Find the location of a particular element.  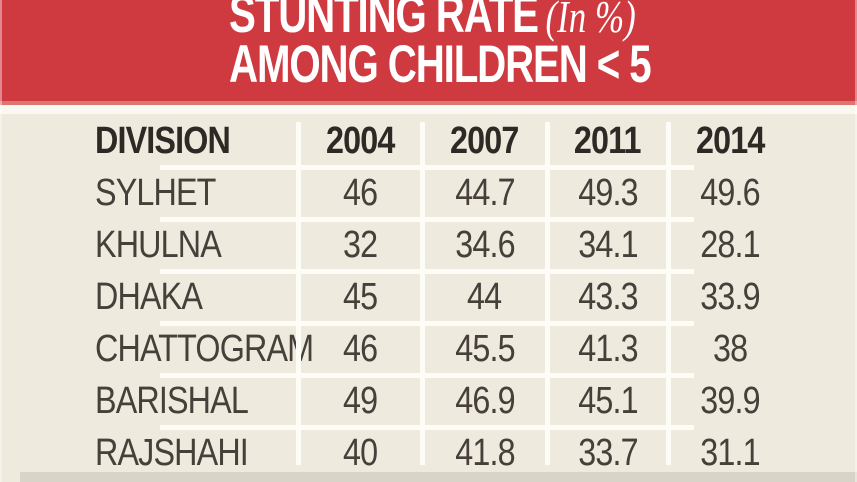

title-line-2: AMONG CHILDREN < 5 is located at coordinates (506, 65).